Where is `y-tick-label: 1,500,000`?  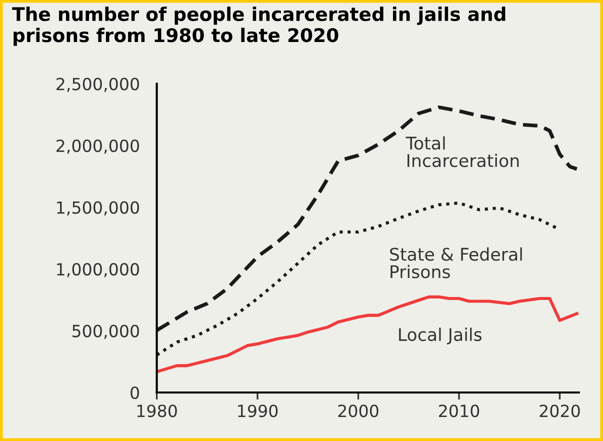
y-tick-label: 1,500,000 is located at coordinates (98, 208).